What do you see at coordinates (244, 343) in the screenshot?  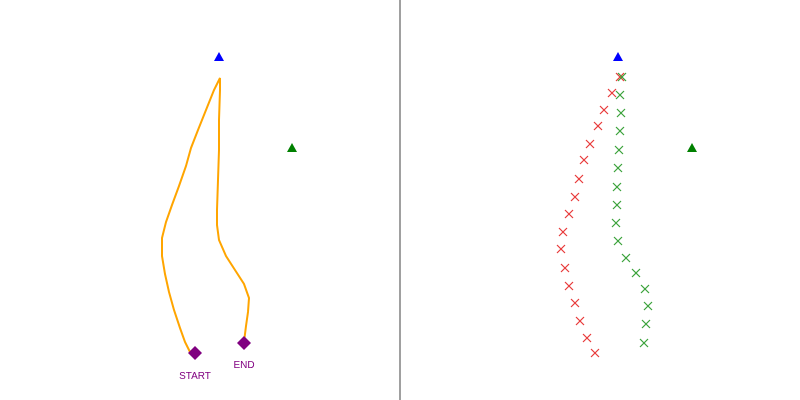 I see `end-diamond-icon` at bounding box center [244, 343].